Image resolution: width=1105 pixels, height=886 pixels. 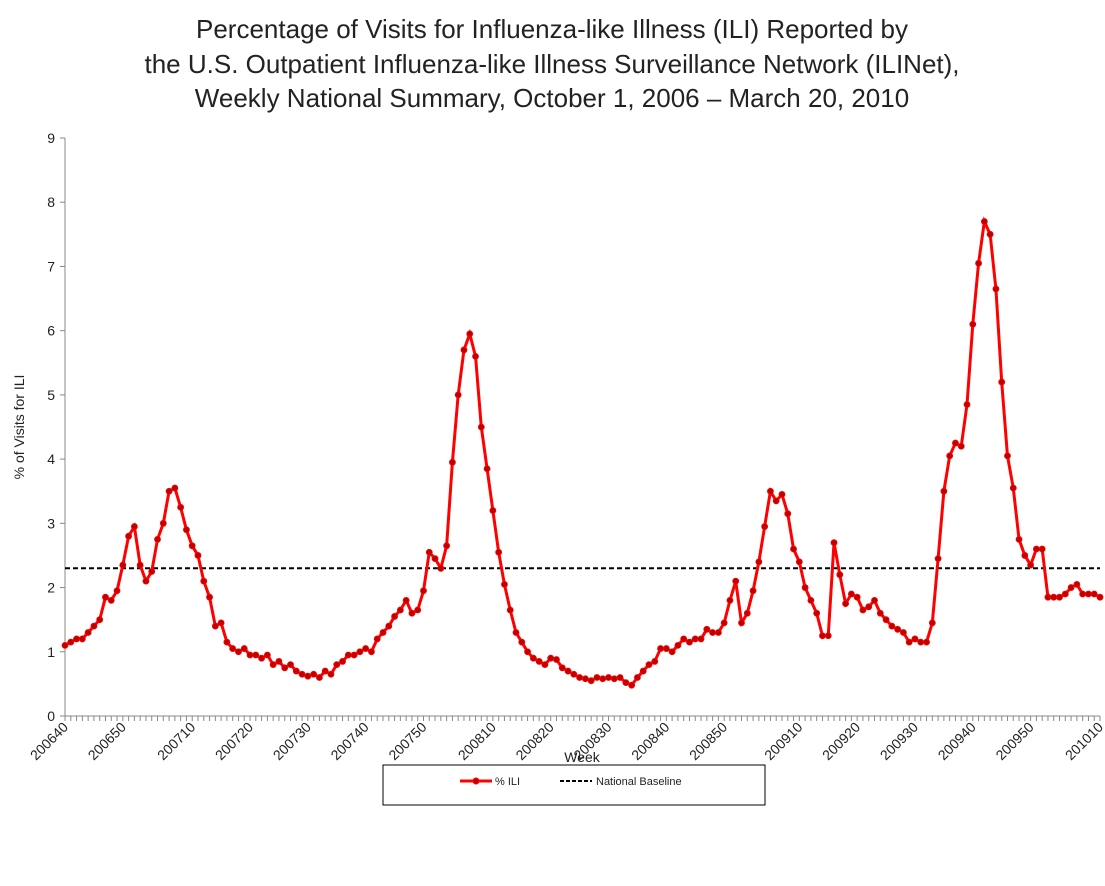 What do you see at coordinates (51, 395) in the screenshot?
I see `y-tick-label: 5` at bounding box center [51, 395].